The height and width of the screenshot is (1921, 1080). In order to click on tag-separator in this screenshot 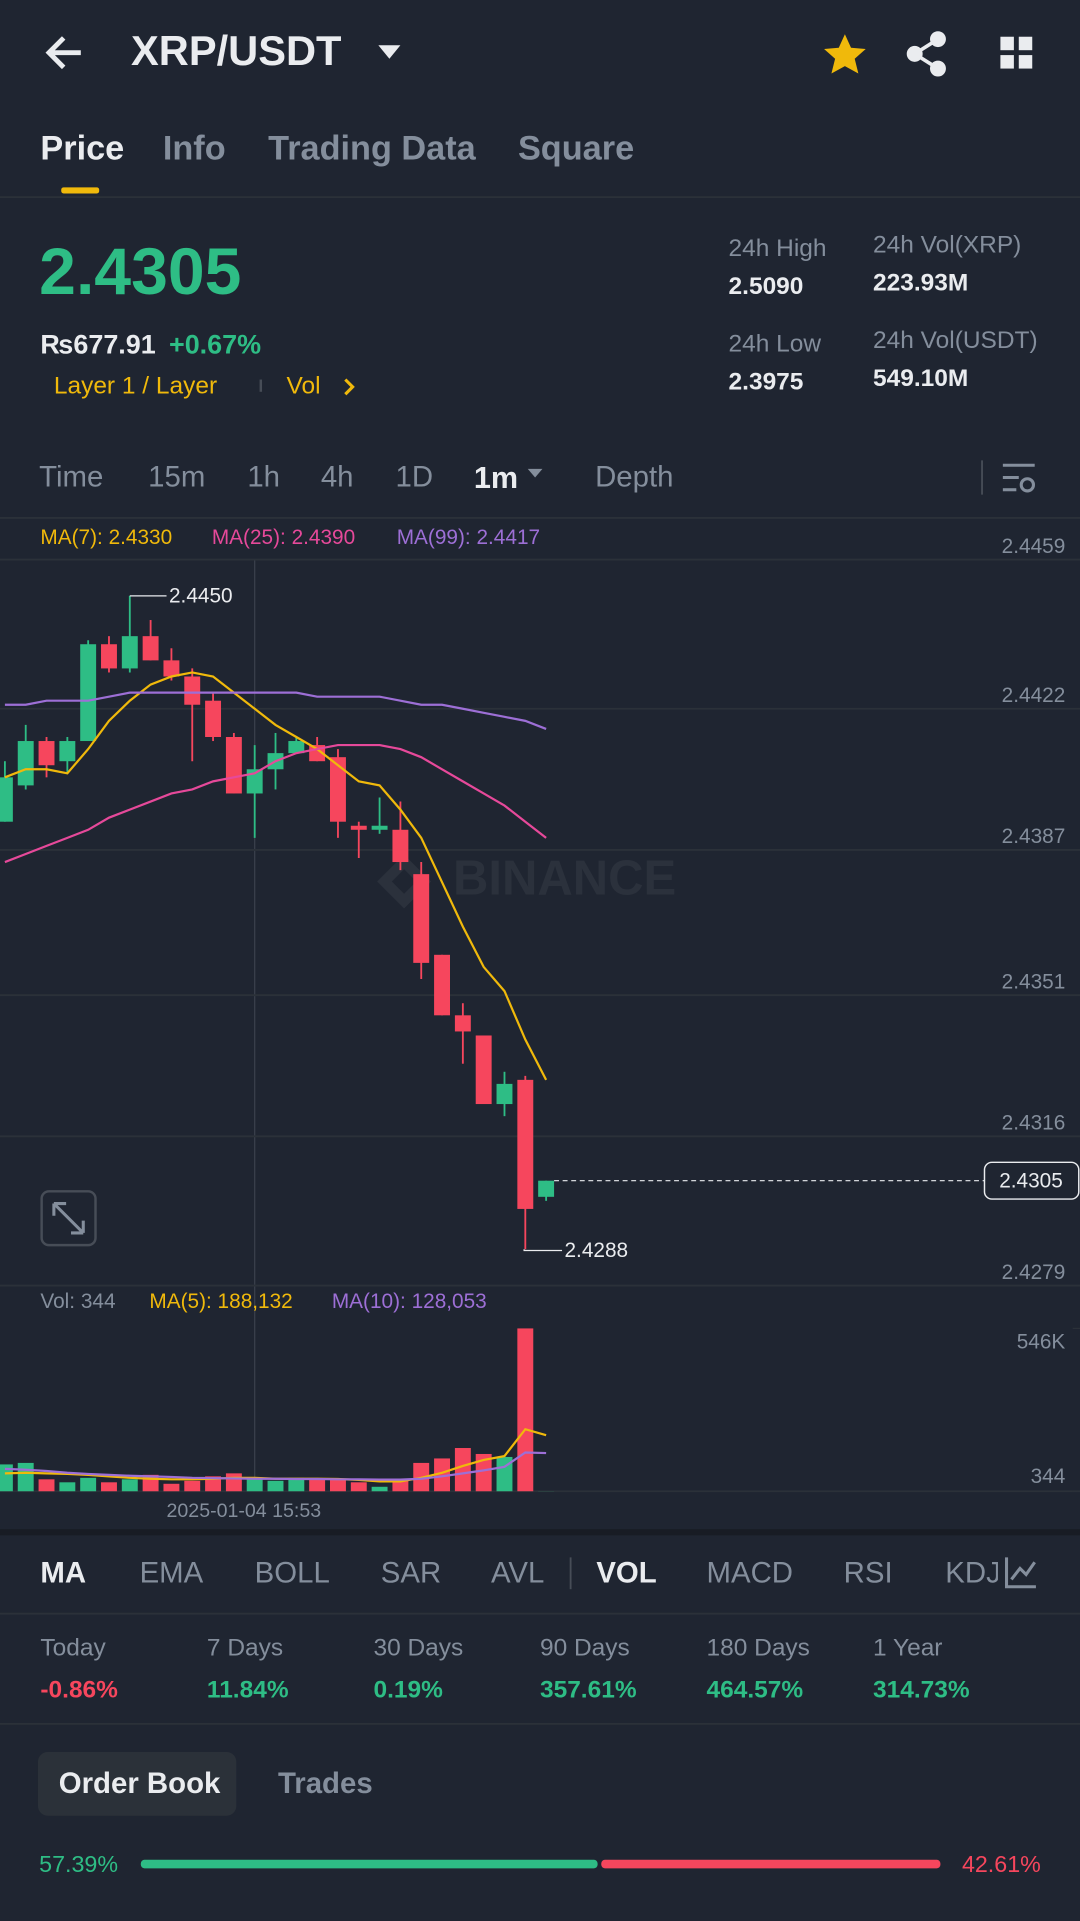, I will do `click(261, 385)`.